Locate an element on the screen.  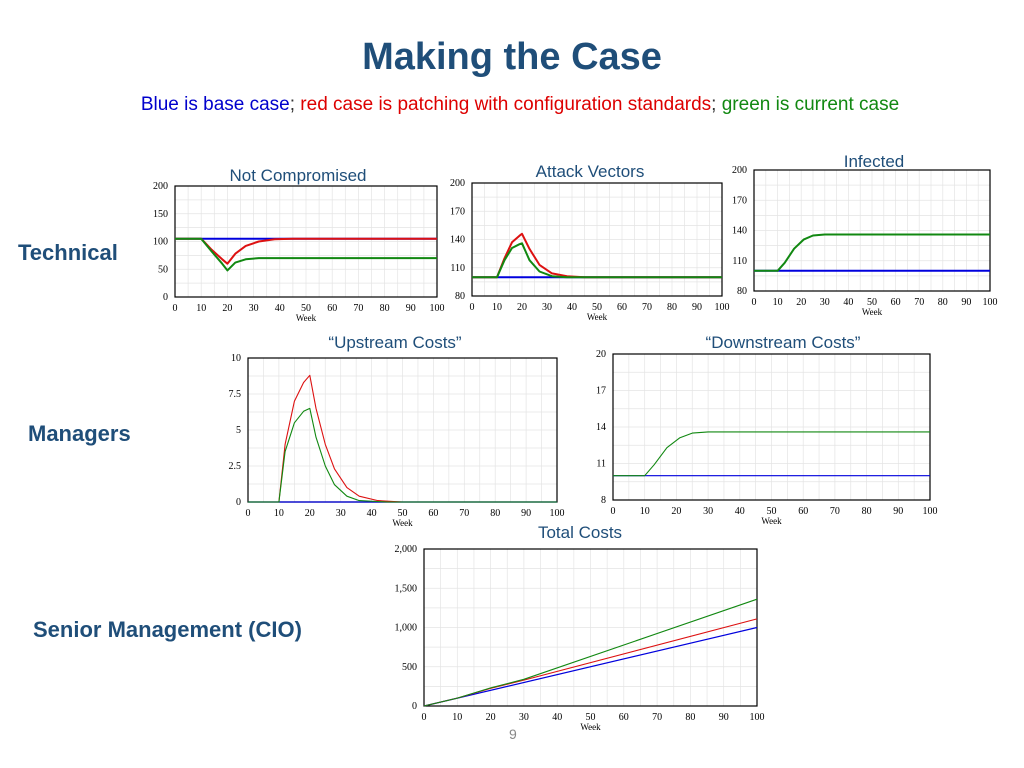
chart-title-upstream-costs: “Upstream Costs” is located at coordinates (395, 342).